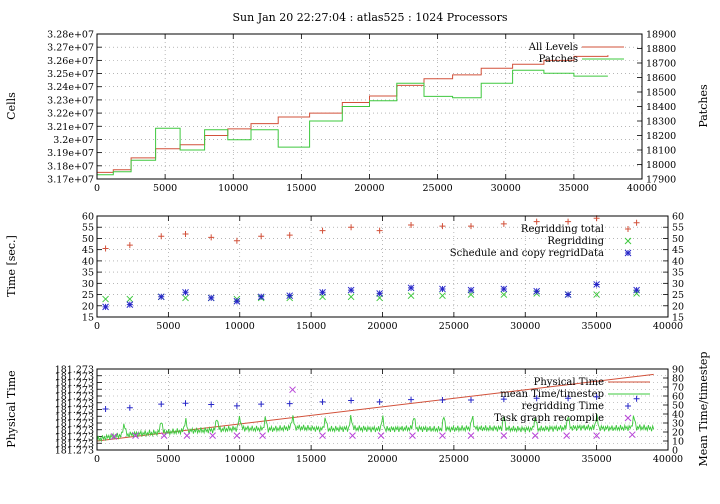 The height and width of the screenshot is (504, 720). Describe the element at coordinates (88, 261) in the screenshot. I see `y-tick-label: 40` at that location.